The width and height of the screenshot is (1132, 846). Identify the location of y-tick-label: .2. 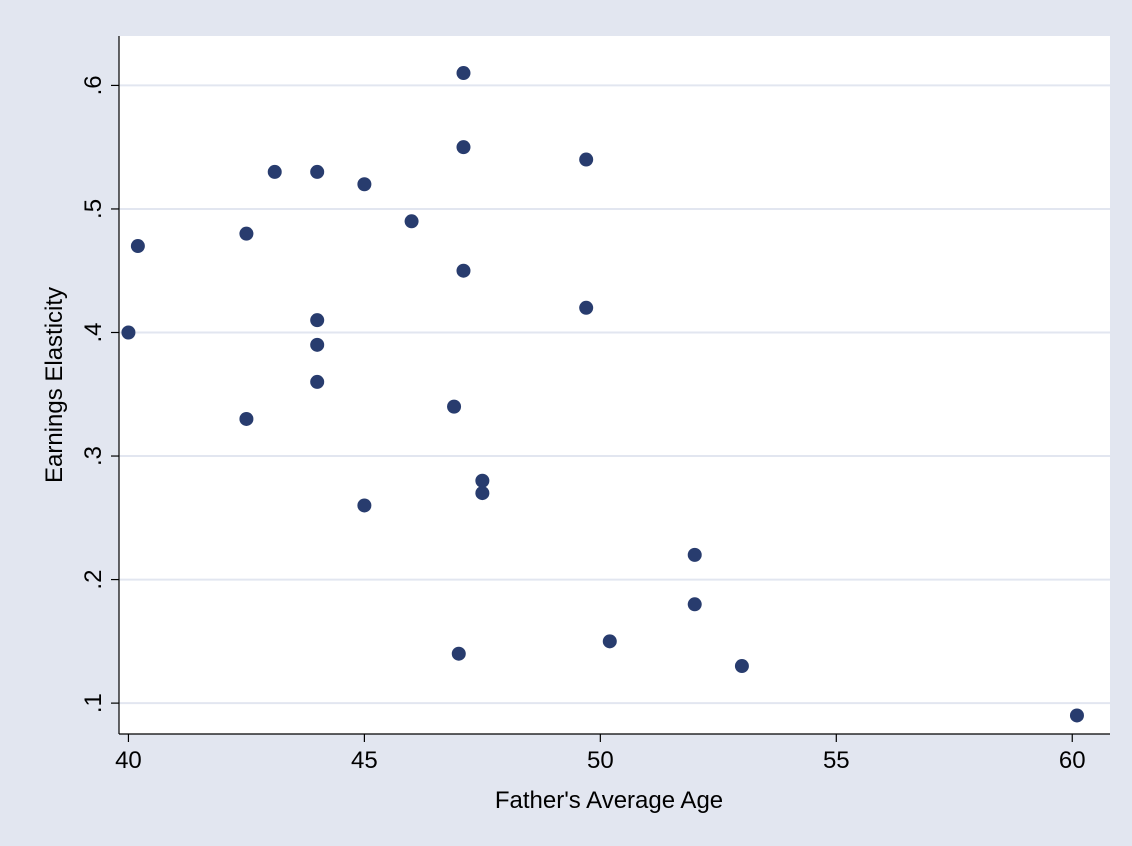
(93, 580).